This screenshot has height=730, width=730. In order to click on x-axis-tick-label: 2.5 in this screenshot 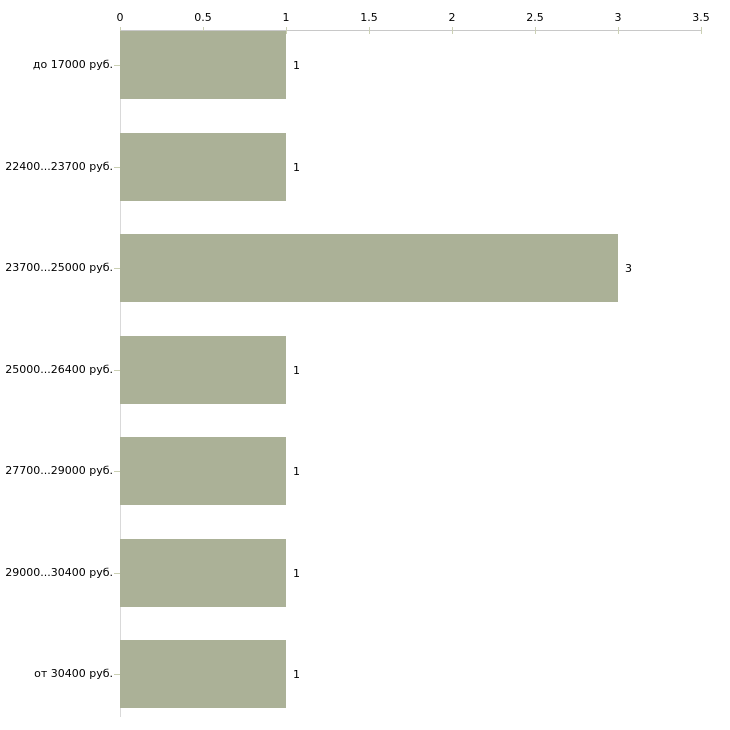, I will do `click(535, 17)`.